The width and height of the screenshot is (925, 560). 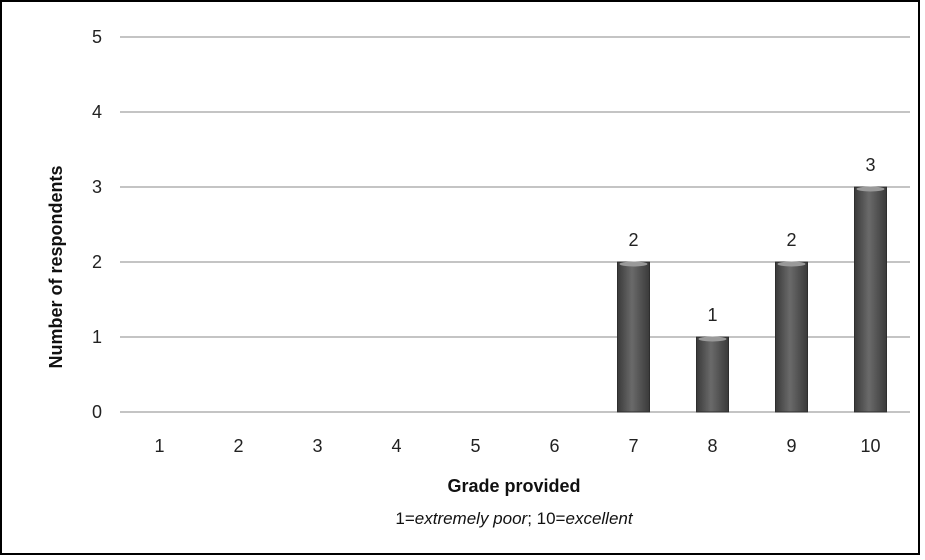 I want to click on x-tick-label: 5, so click(x=475, y=446).